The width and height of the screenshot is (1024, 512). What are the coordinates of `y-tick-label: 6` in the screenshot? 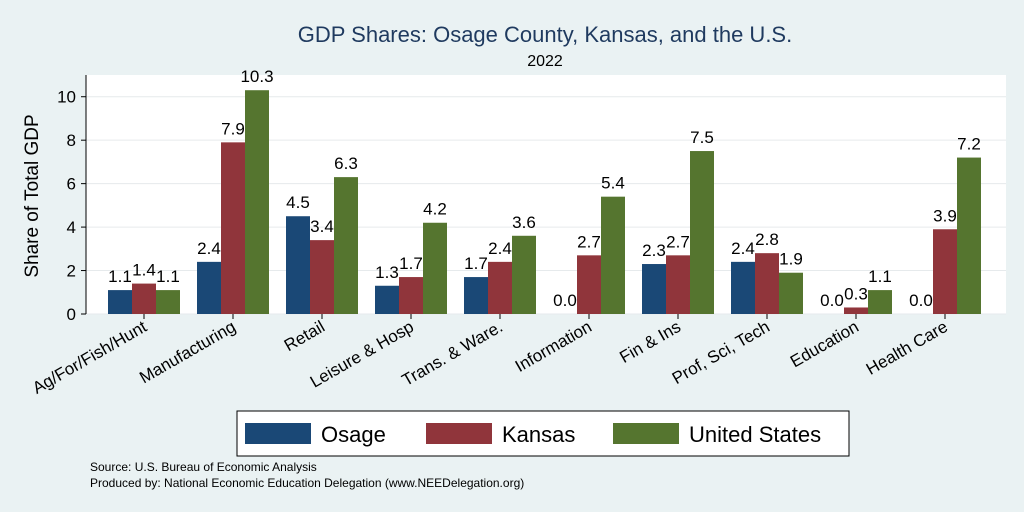 It's located at (71, 184).